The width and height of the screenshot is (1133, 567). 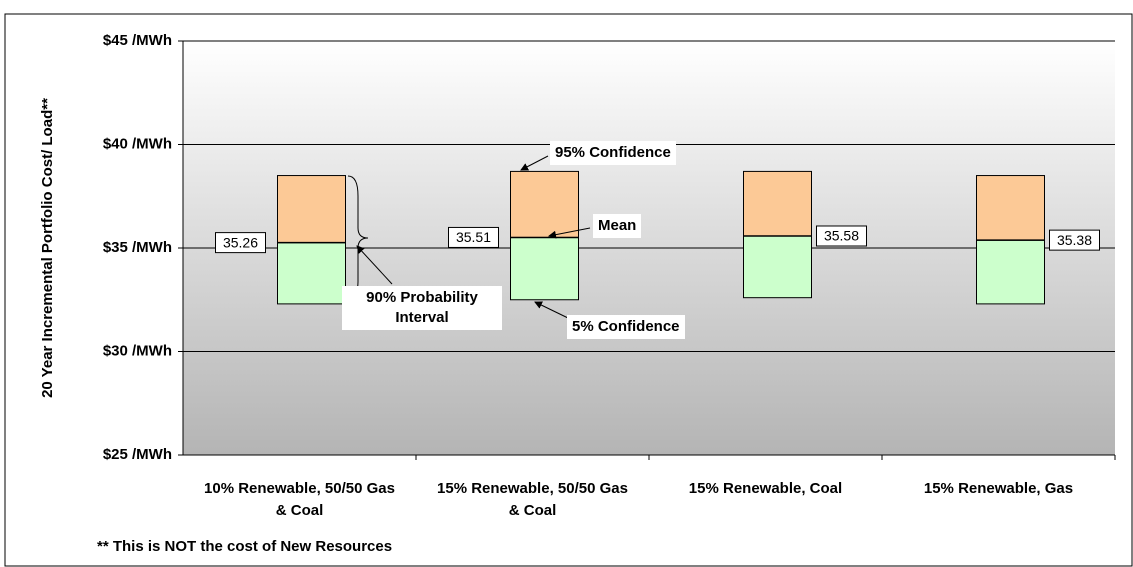 What do you see at coordinates (137, 40) in the screenshot?
I see `y-tick-label: $45 /MWh` at bounding box center [137, 40].